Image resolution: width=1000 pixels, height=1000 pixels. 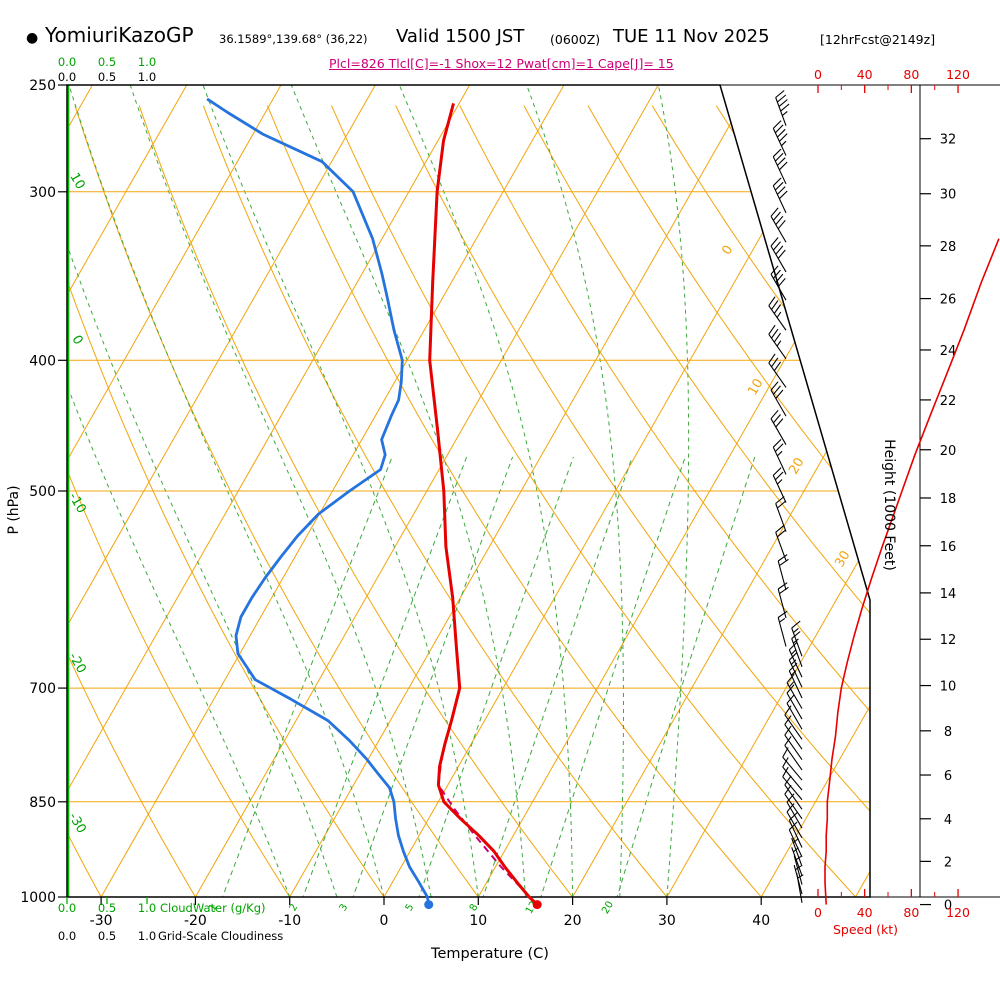 What do you see at coordinates (948, 776) in the screenshot?
I see `svg-text: 6` at bounding box center [948, 776].